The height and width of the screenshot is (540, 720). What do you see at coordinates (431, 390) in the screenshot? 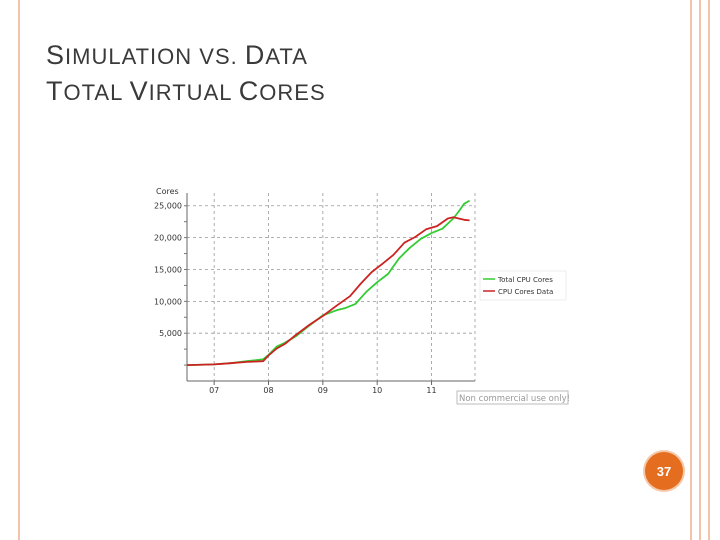
I see `x-tick-label: 11` at bounding box center [431, 390].